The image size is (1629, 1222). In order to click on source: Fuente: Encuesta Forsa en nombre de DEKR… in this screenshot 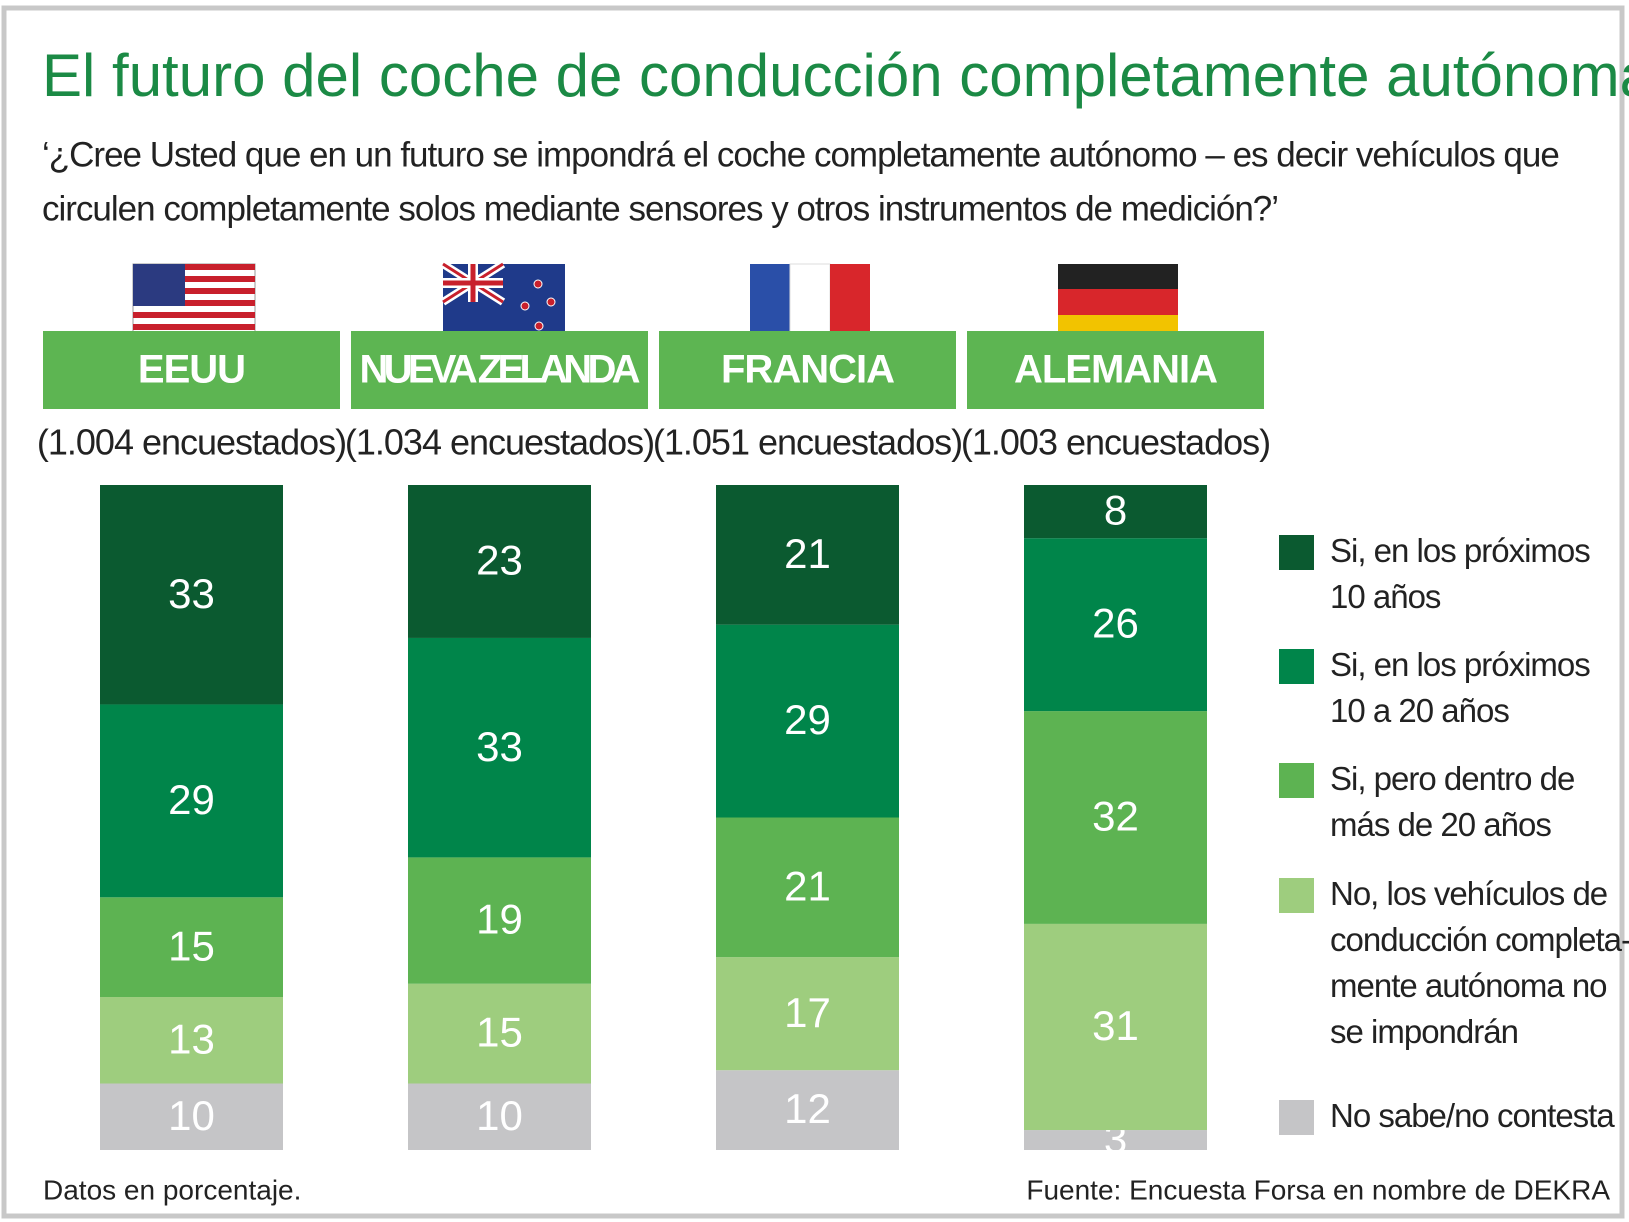, I will do `click(1318, 1189)`.